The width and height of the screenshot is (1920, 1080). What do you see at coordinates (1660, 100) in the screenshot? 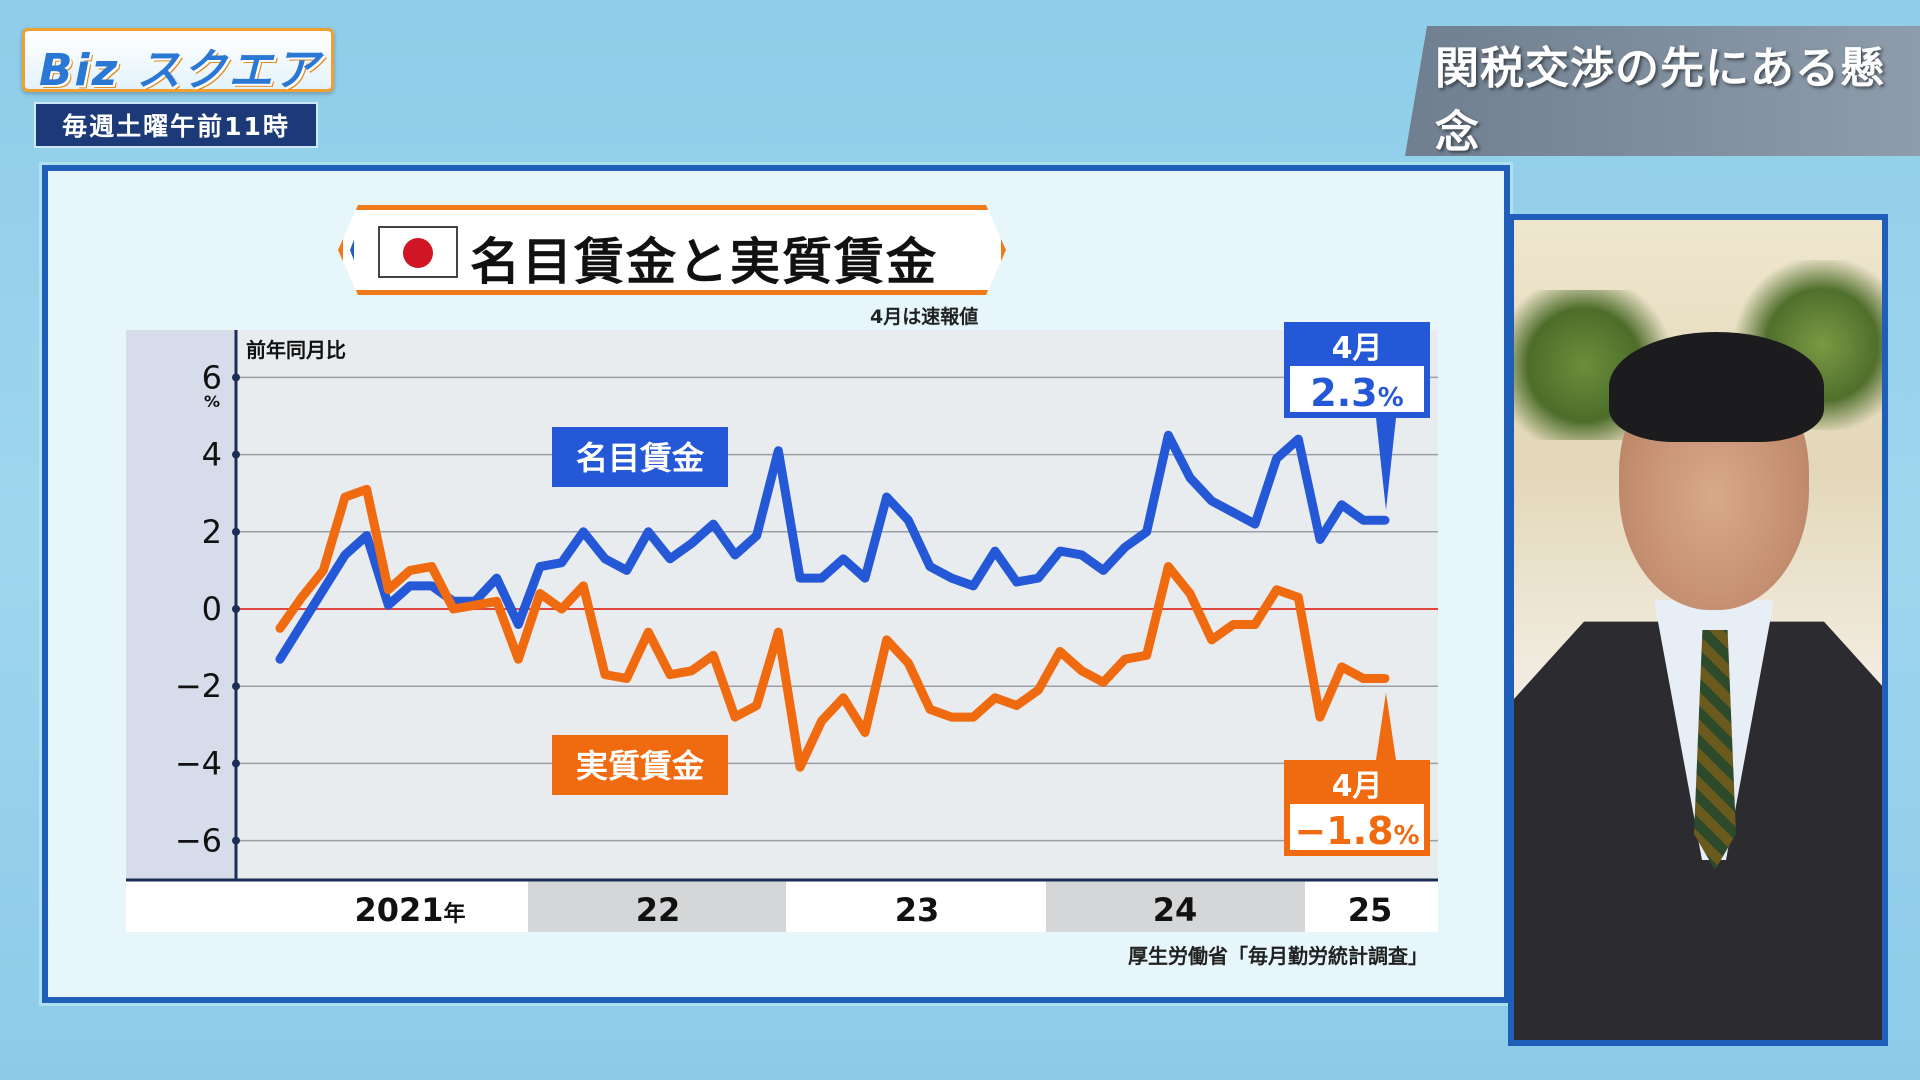
I see `headline-line-1: 関税交渉の先にある懸念` at bounding box center [1660, 100].